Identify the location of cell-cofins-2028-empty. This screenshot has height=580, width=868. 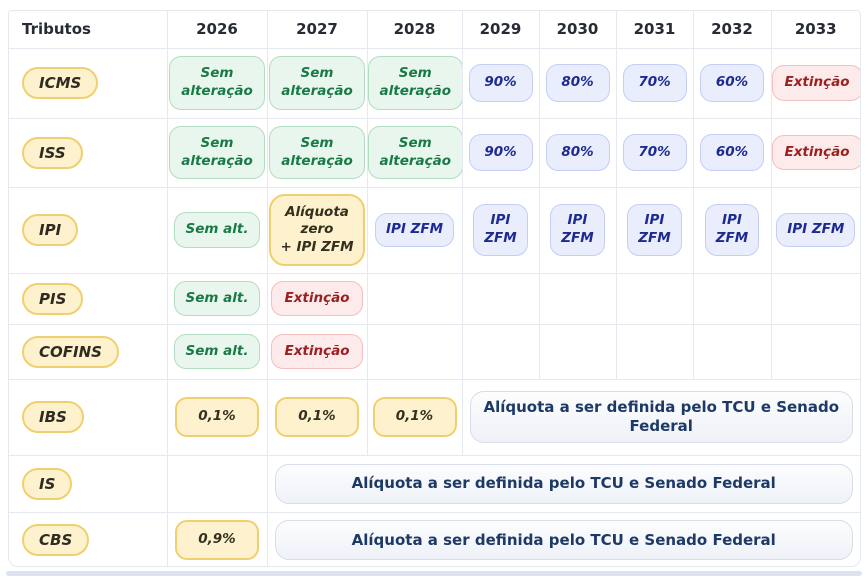
(415, 352).